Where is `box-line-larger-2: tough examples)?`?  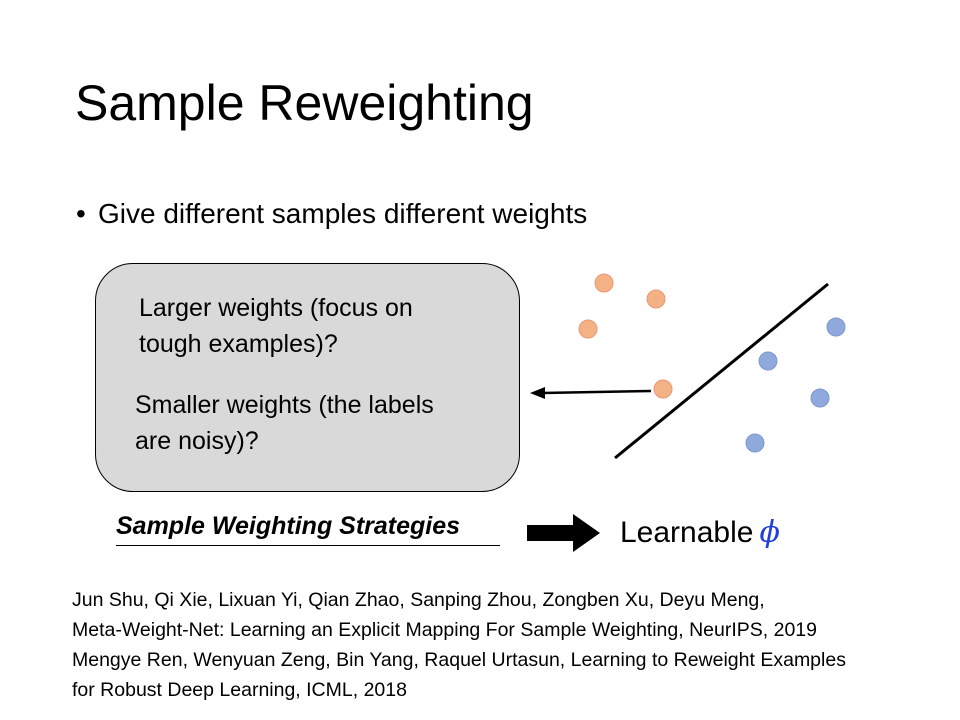
box-line-larger-2: tough examples)? is located at coordinates (238, 344).